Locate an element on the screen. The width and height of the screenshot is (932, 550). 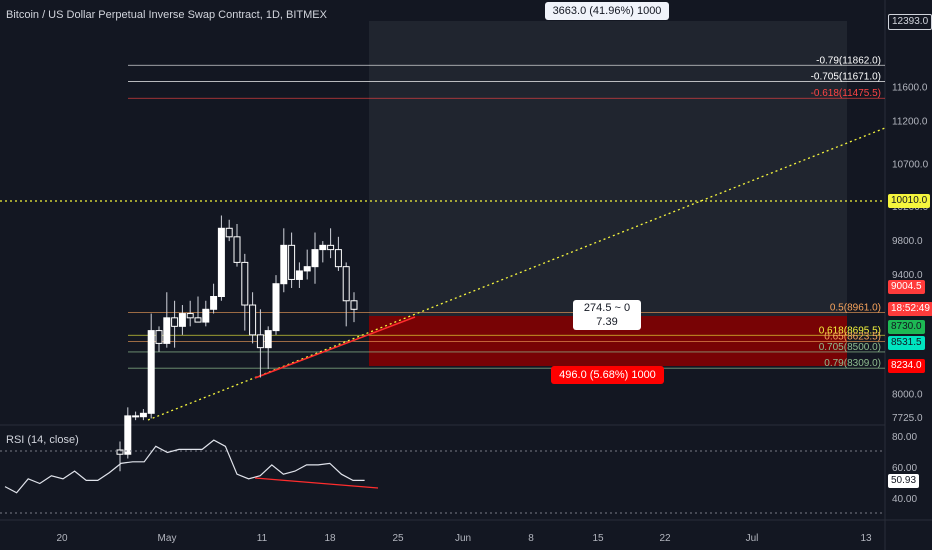
x-tick-label: May is located at coordinates (167, 538).